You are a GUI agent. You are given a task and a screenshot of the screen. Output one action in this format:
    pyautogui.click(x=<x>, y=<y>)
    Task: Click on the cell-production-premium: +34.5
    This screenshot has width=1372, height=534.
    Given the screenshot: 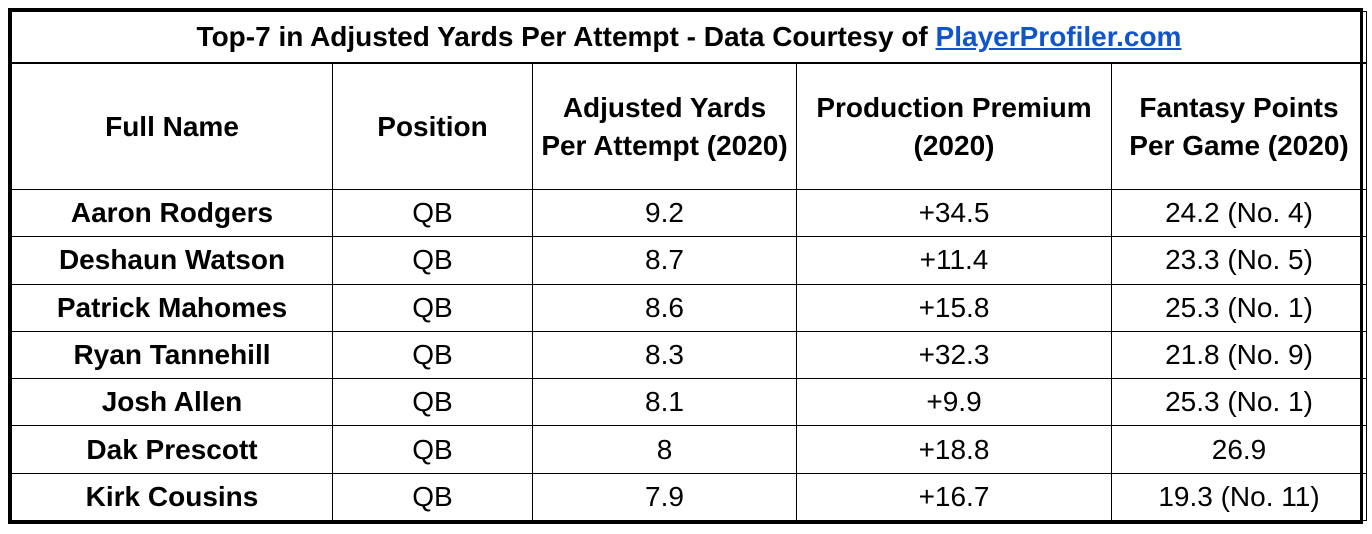 What is the action you would take?
    pyautogui.click(x=954, y=213)
    